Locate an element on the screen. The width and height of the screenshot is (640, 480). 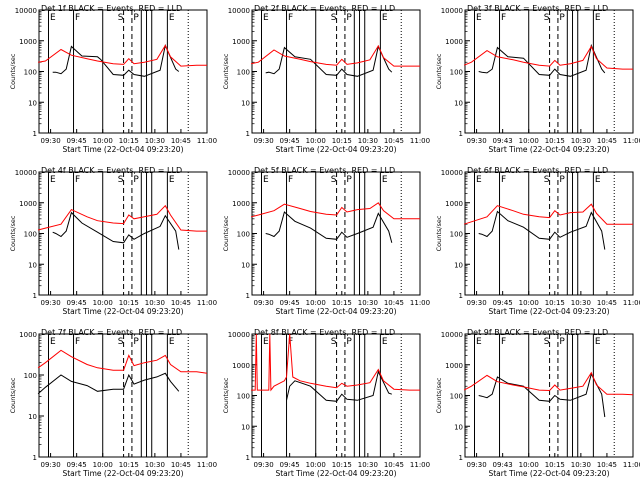
plot-title: Det 9f BLACK = Events, RED = LLD is located at coordinates (537, 332).